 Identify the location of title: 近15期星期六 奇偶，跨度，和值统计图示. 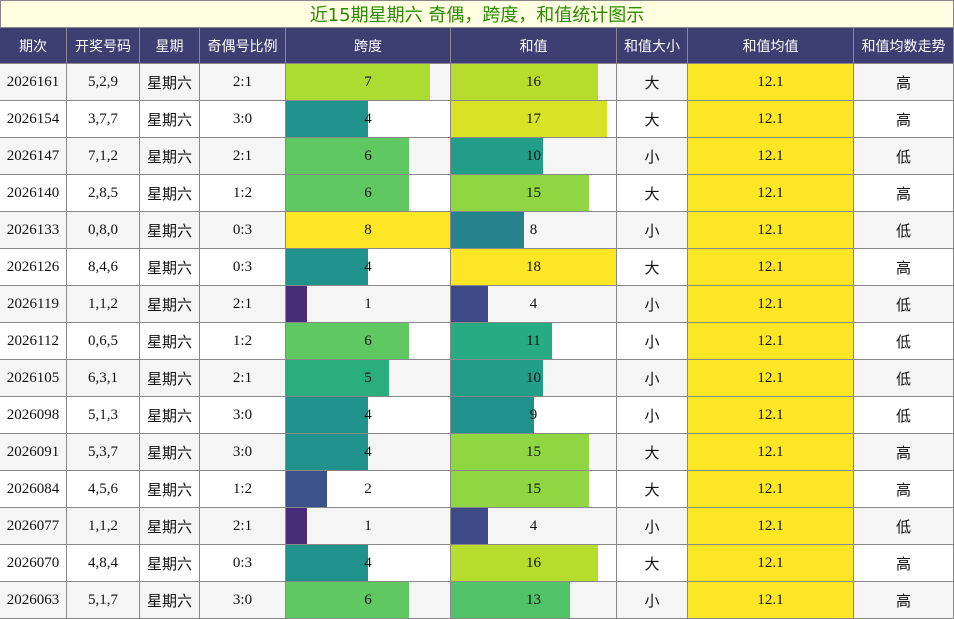
(477, 14).